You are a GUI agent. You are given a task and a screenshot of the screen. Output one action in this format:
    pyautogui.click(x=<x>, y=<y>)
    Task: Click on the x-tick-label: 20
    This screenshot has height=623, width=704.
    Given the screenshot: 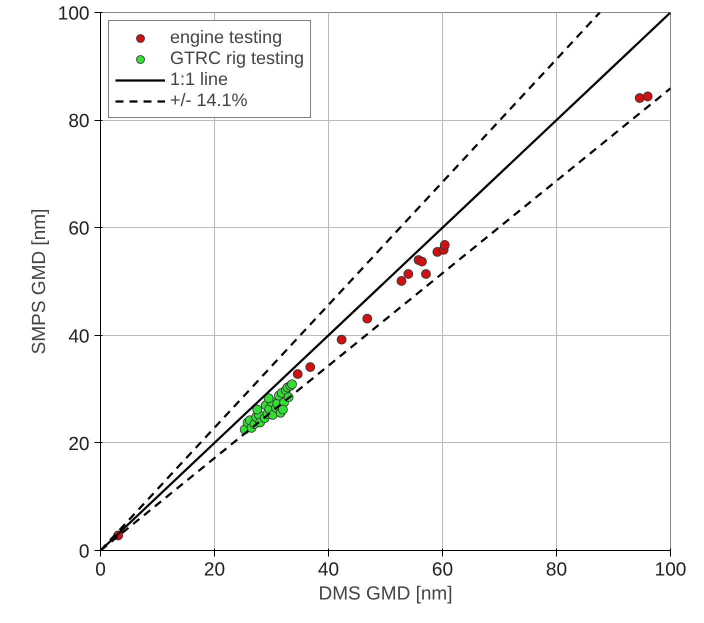 What is the action you would take?
    pyautogui.click(x=215, y=570)
    